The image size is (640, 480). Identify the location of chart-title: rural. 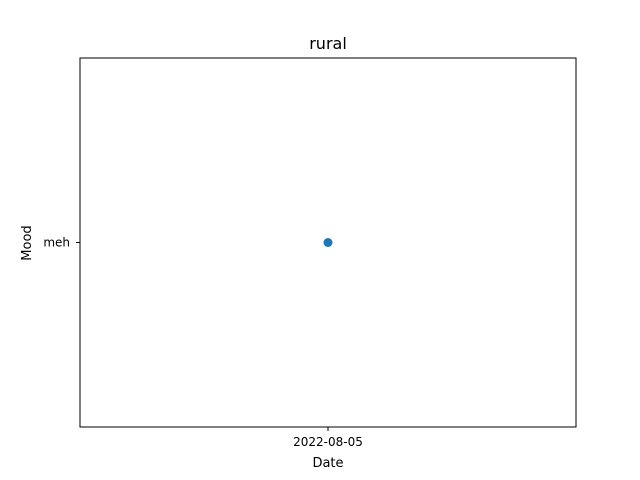
(328, 43).